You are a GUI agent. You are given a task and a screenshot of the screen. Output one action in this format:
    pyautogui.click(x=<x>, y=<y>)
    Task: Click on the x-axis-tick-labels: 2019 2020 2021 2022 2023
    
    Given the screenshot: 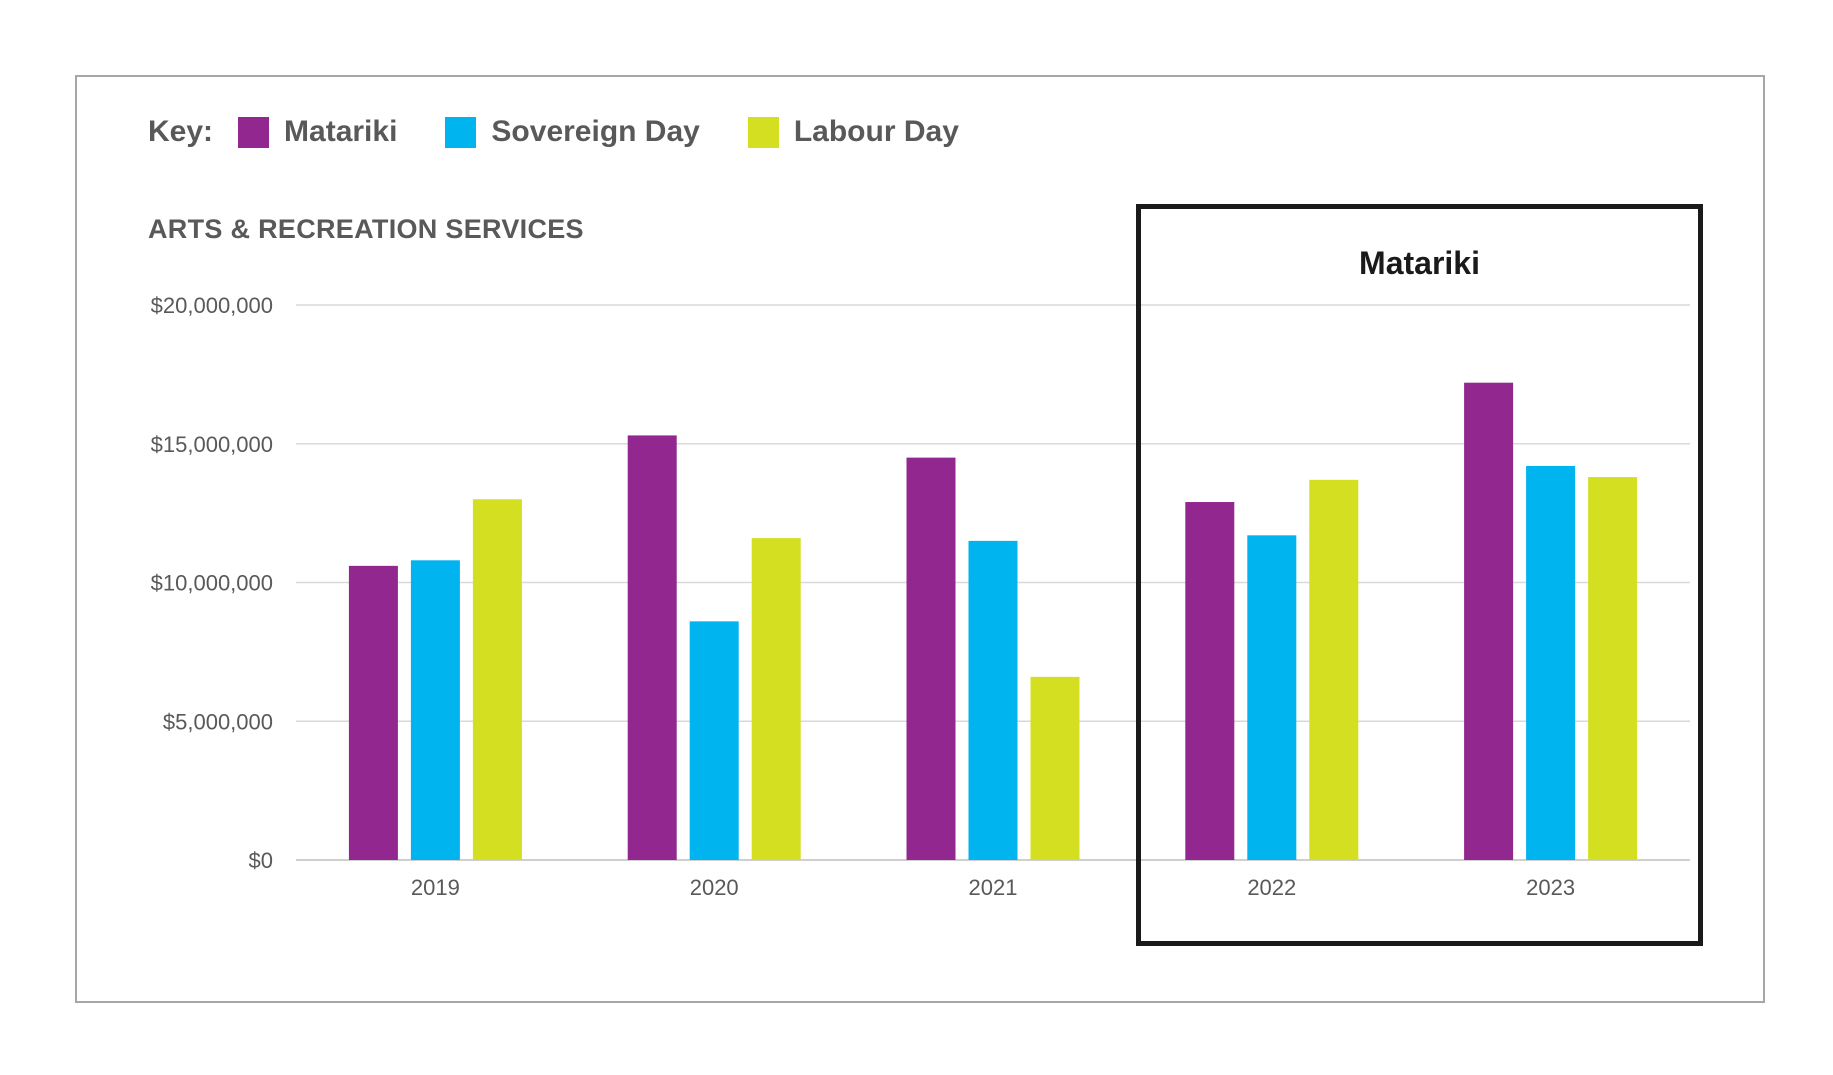 What is the action you would take?
    pyautogui.click(x=993, y=887)
    